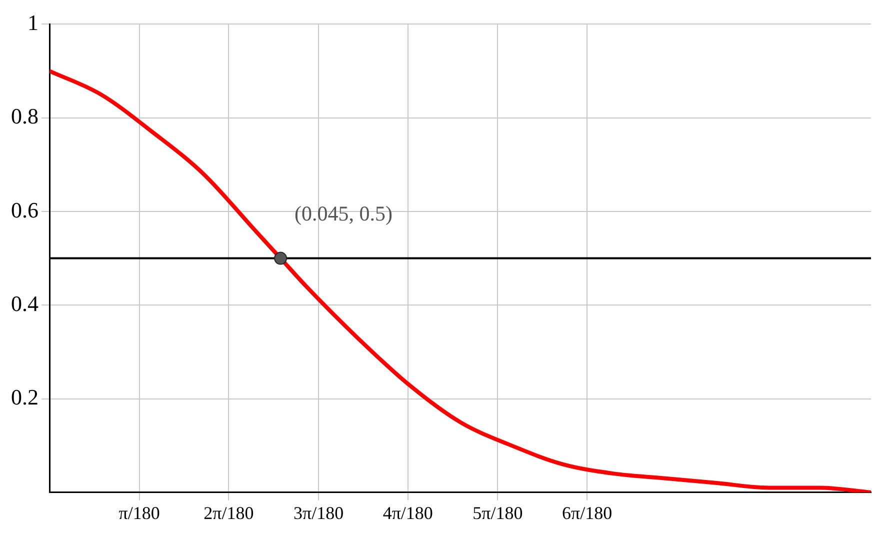 The height and width of the screenshot is (538, 888). What do you see at coordinates (33, 22) in the screenshot?
I see `y-tick-label: 1` at bounding box center [33, 22].